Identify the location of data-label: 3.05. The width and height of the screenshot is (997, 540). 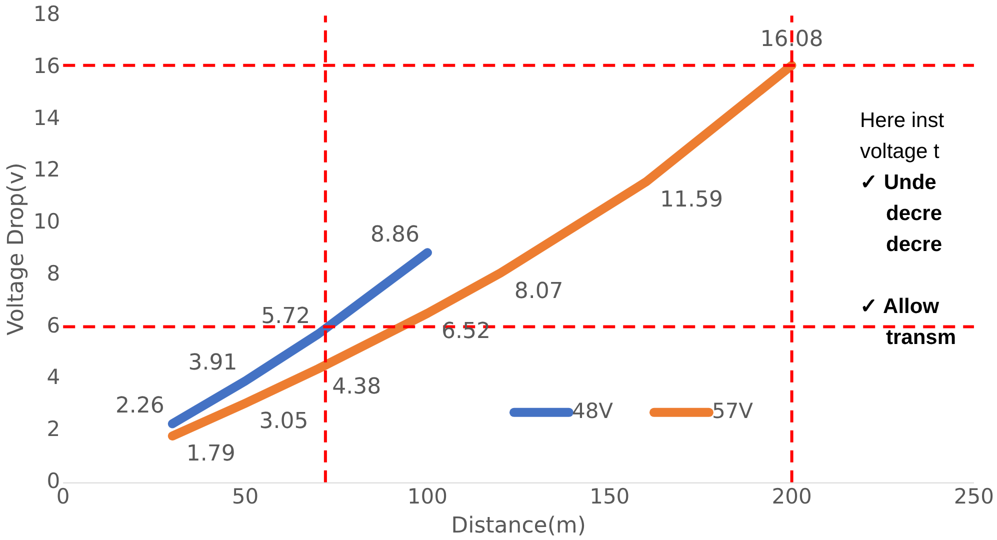
(283, 421).